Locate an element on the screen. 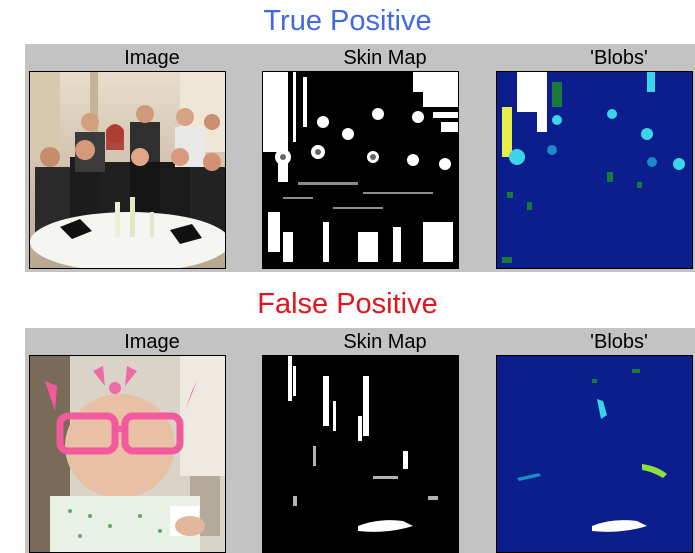 The height and width of the screenshot is (553, 695). skin-map-true-positive is located at coordinates (360, 170).